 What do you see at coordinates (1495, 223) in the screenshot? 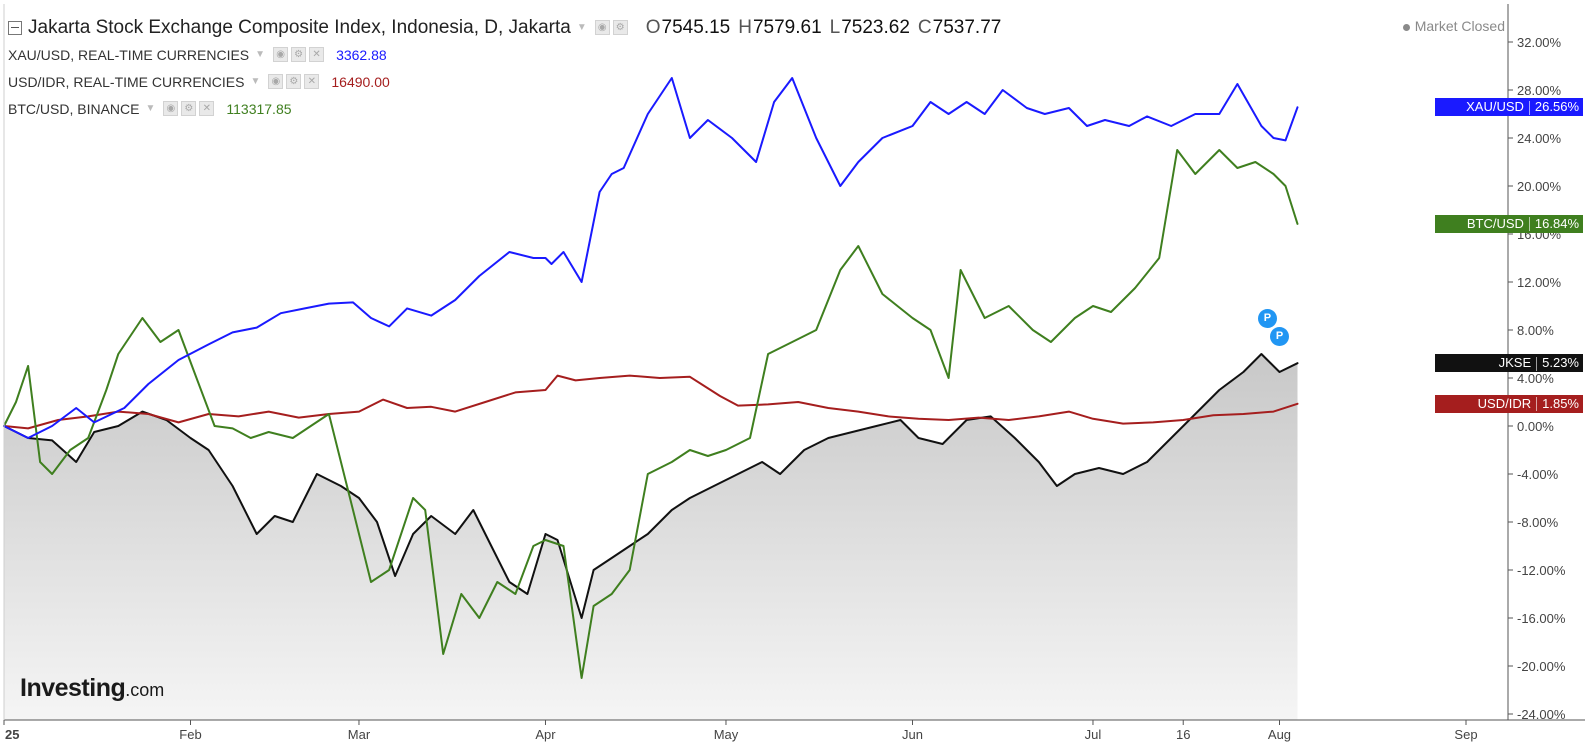
I see `tag-series-name: BTC/USD` at bounding box center [1495, 223].